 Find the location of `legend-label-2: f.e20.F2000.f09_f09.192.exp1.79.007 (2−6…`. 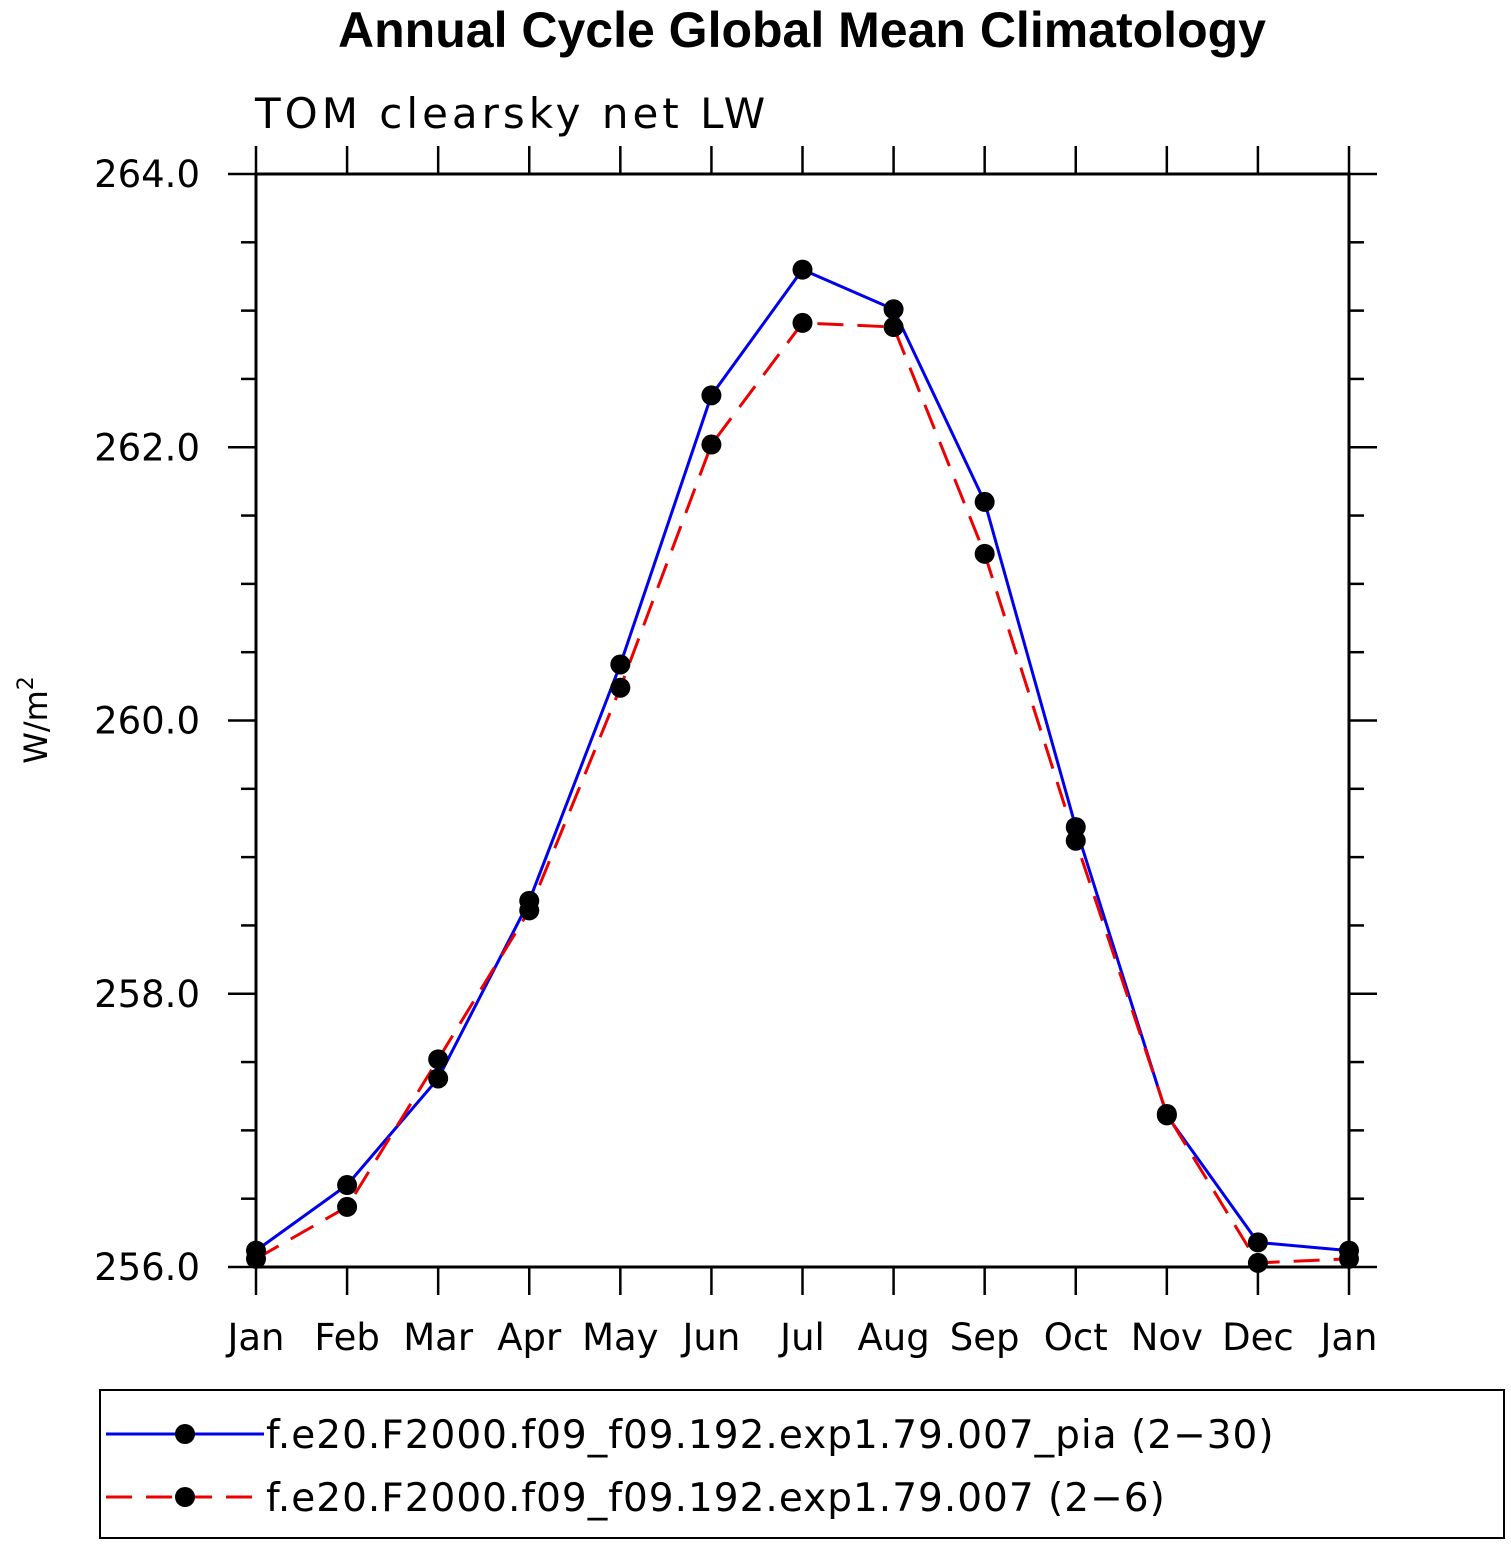

legend-label-2: f.e20.F2000.f09_f09.192.exp1.79.007 (2−6… is located at coordinates (716, 1498).